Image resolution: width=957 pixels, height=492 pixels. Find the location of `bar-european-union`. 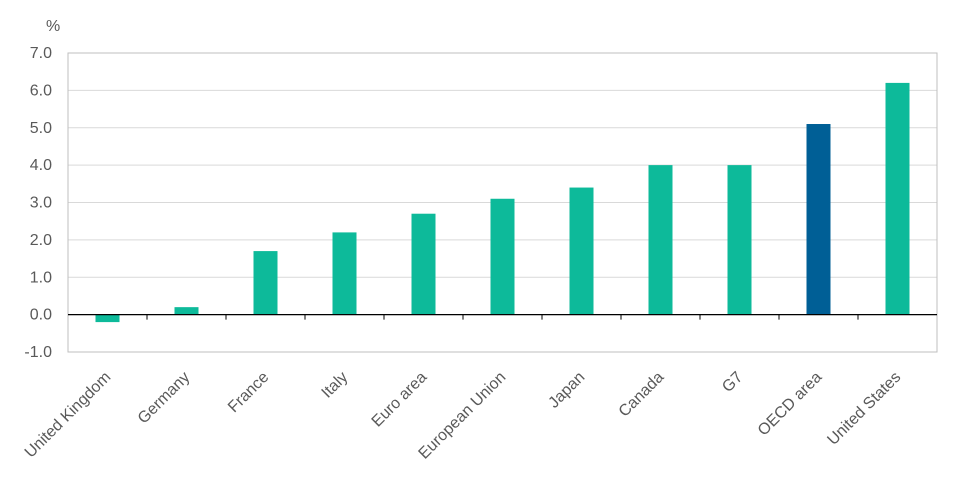

bar-european-union is located at coordinates (502, 256).